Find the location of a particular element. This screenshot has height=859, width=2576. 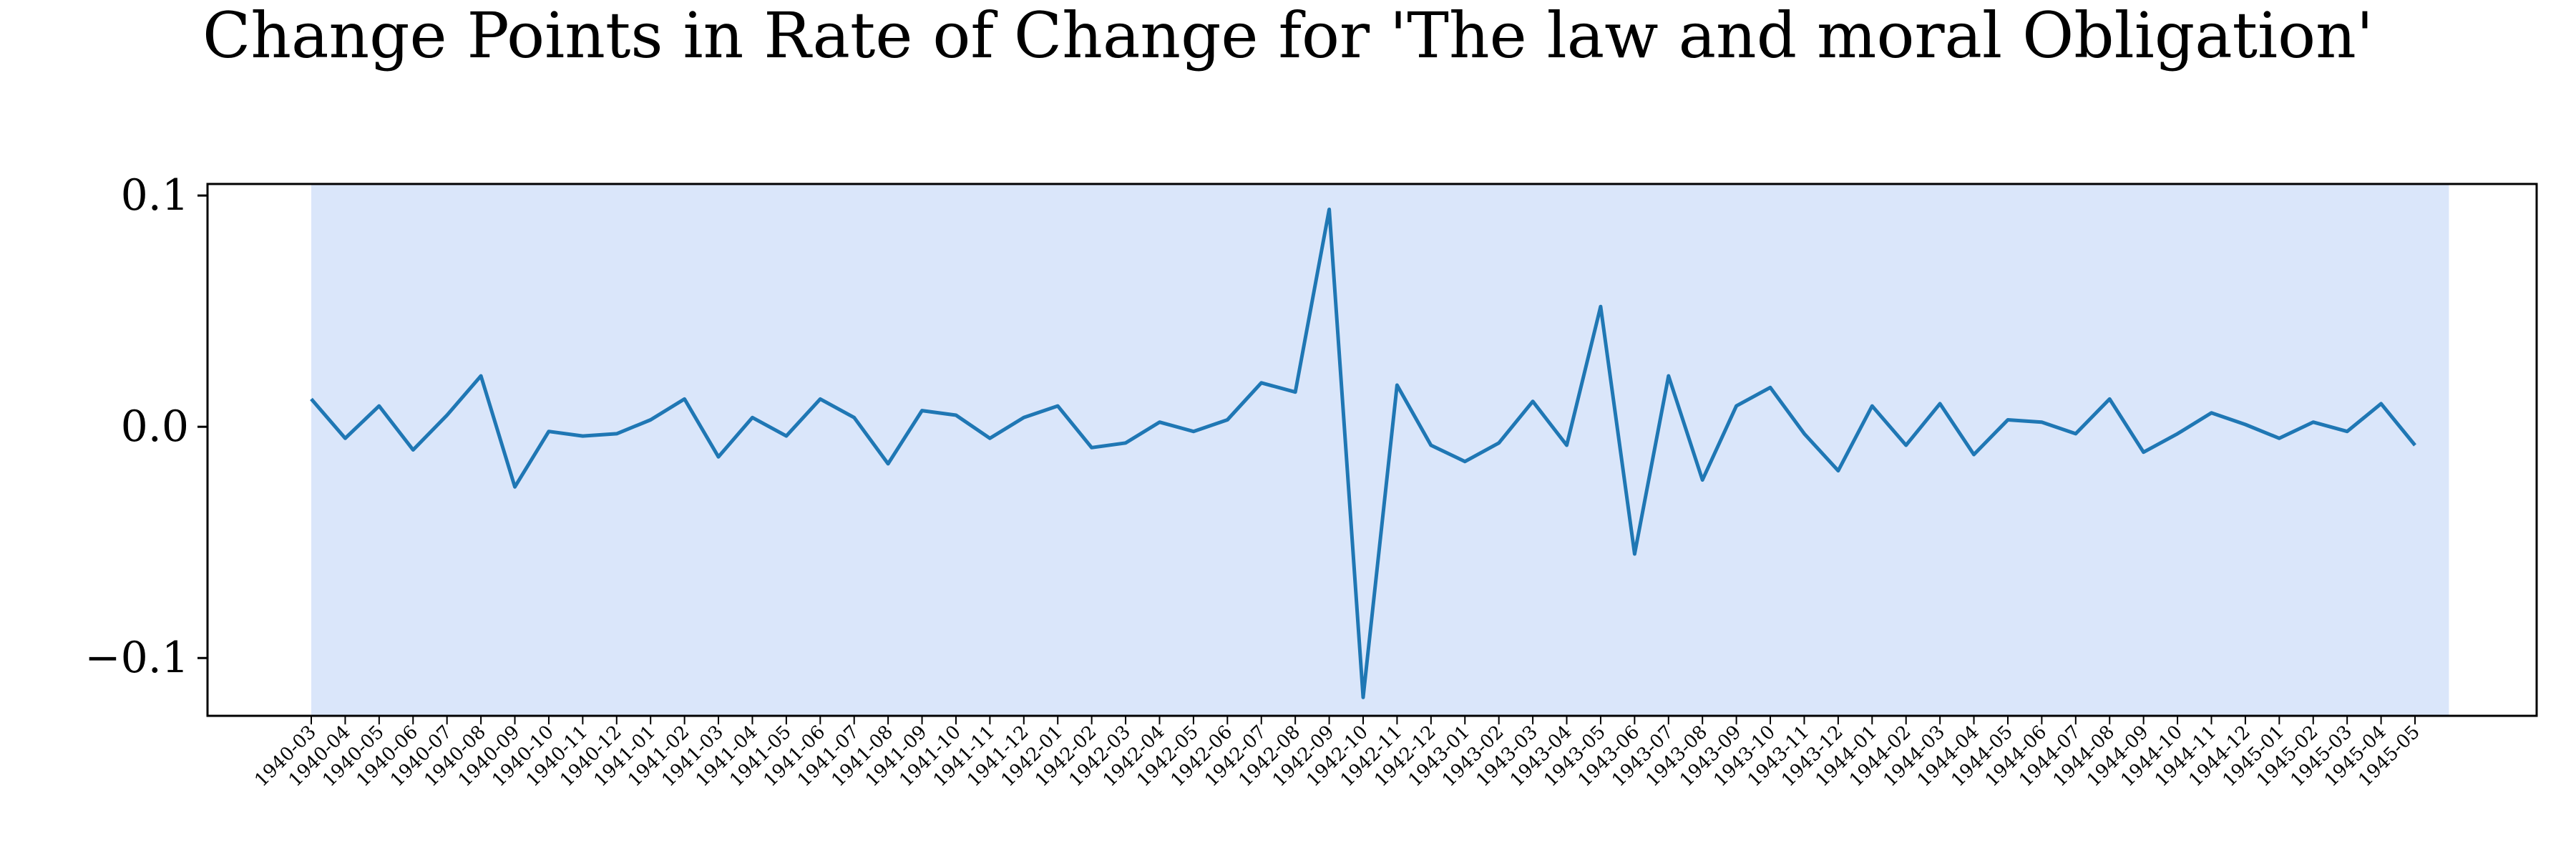

y-tick-label: 0.1 is located at coordinates (155, 195).